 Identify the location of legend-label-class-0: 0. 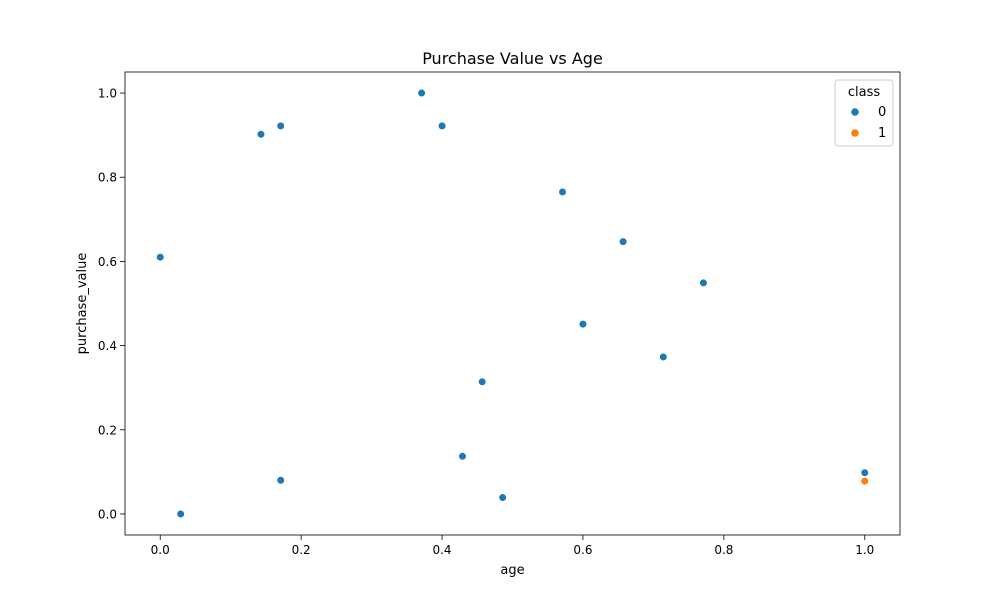
(882, 112).